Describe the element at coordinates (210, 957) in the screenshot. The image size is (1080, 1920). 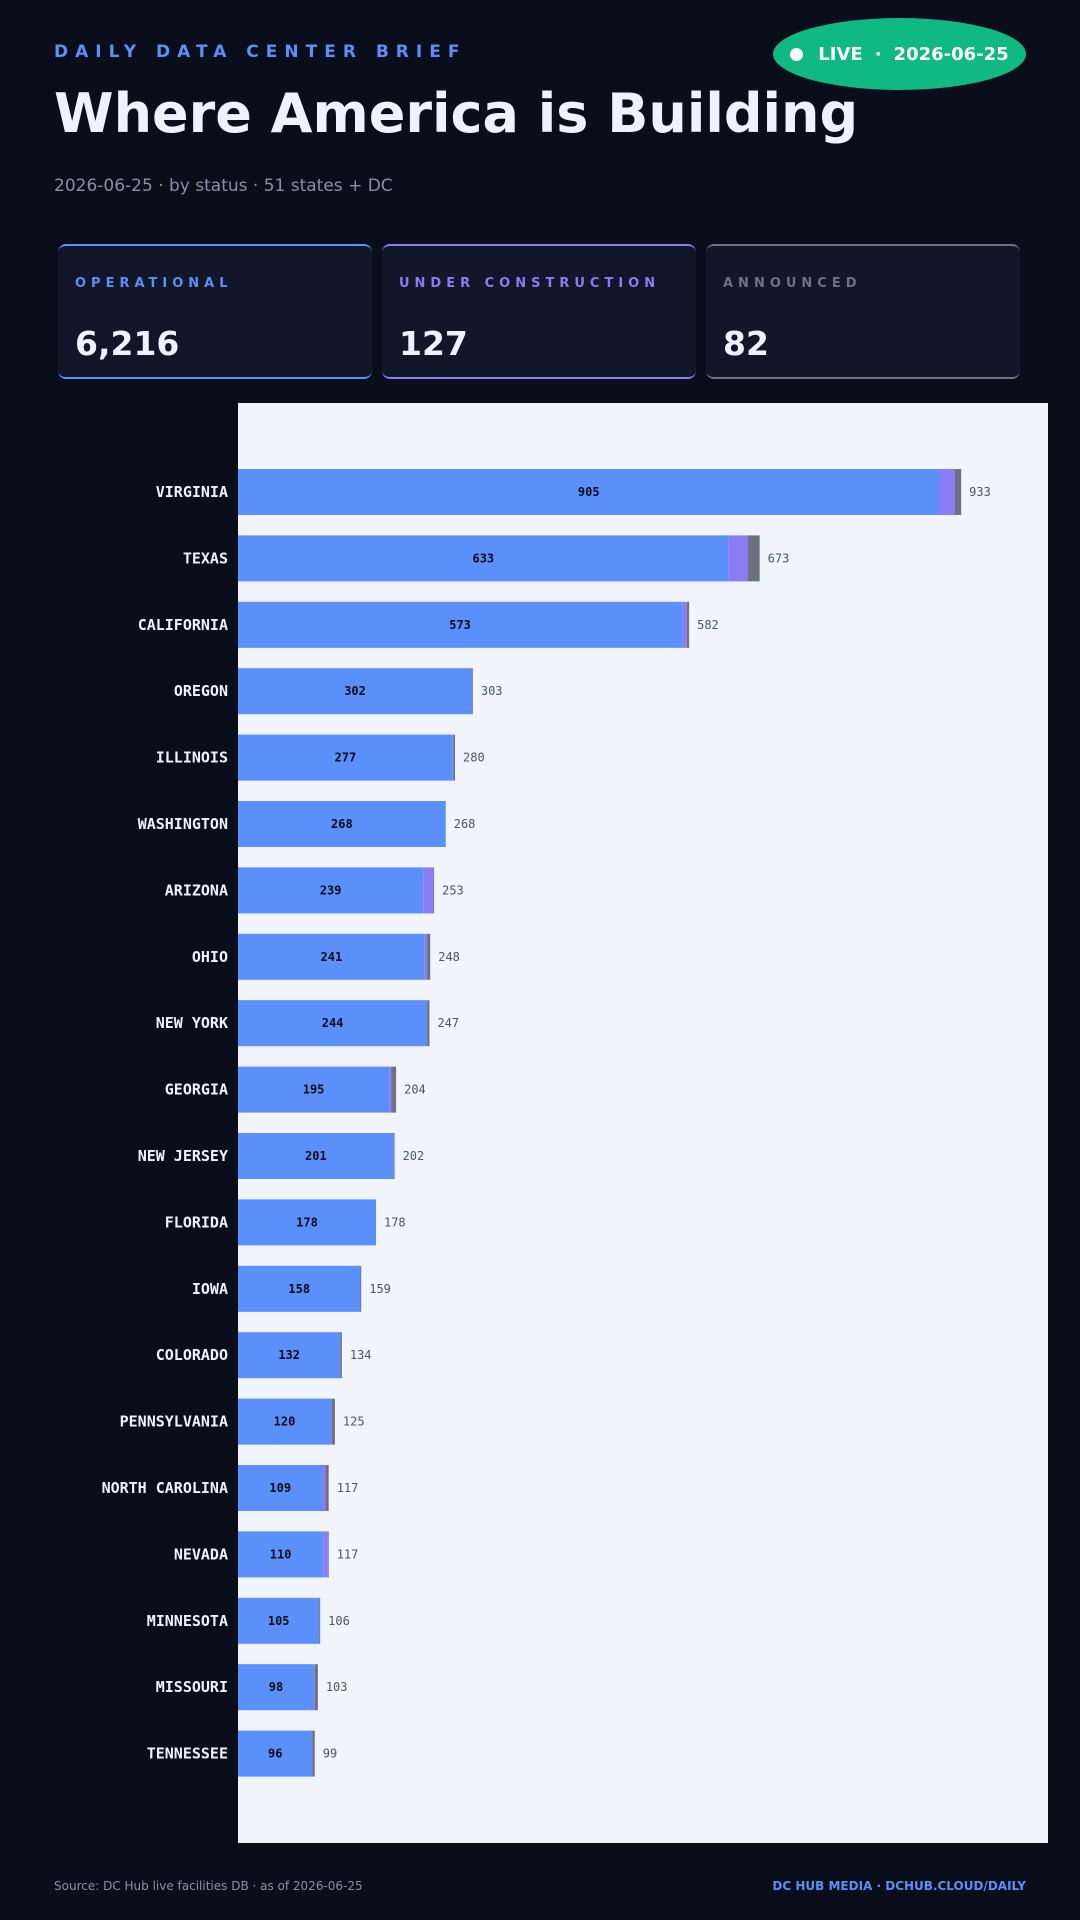
I see `state-label-ohio: OHIO` at that location.